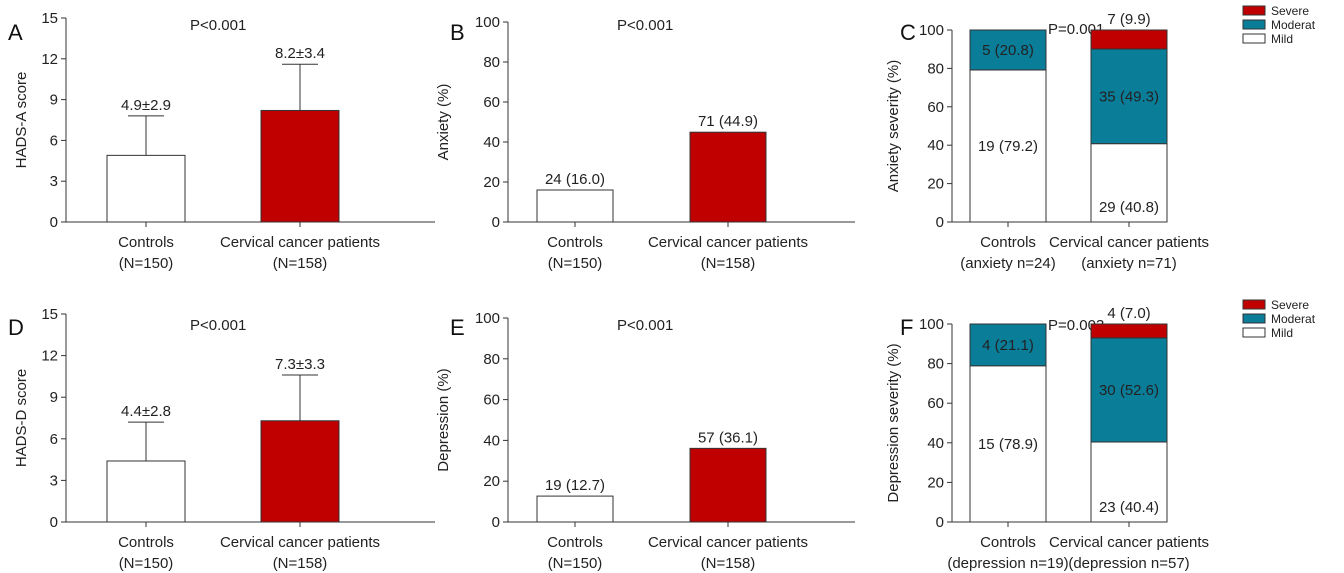 This screenshot has width=1344, height=573. I want to click on chart-c-segment-severe, so click(1129, 39).